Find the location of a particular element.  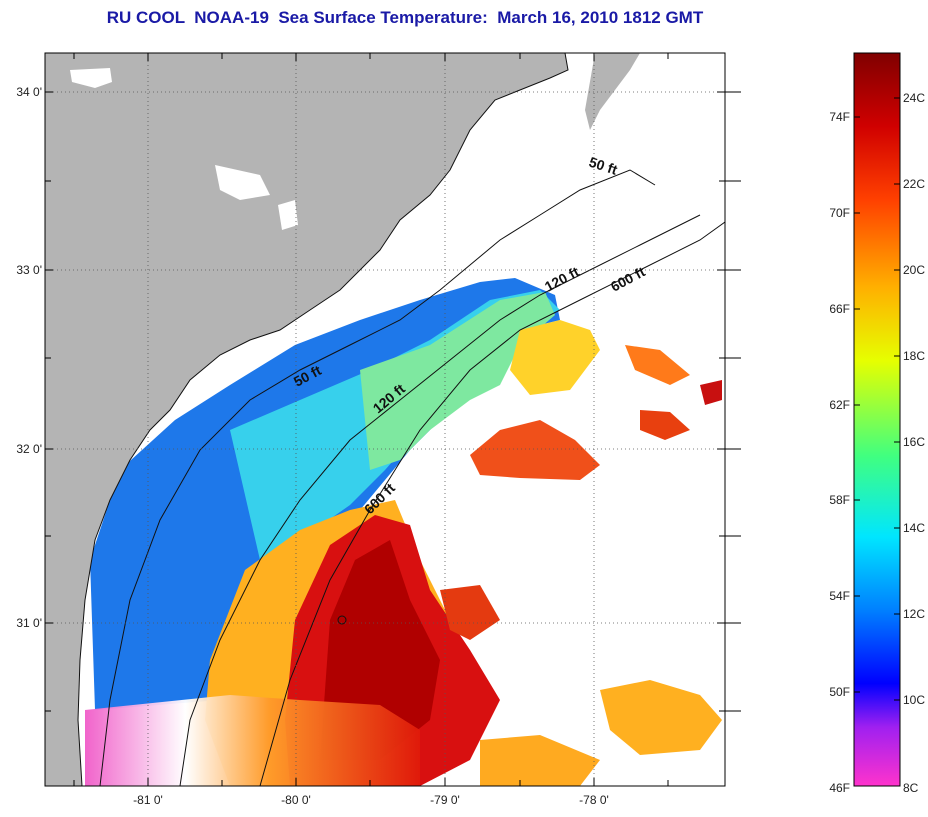

colorbar-c-12: 12C is located at coordinates (914, 614).